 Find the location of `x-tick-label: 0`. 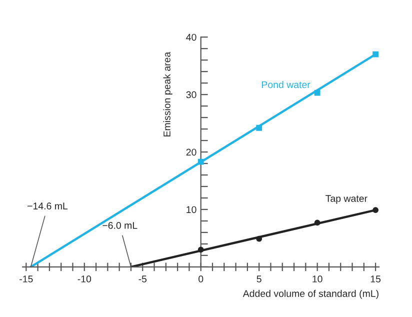

x-tick-label: 0 is located at coordinates (201, 279).